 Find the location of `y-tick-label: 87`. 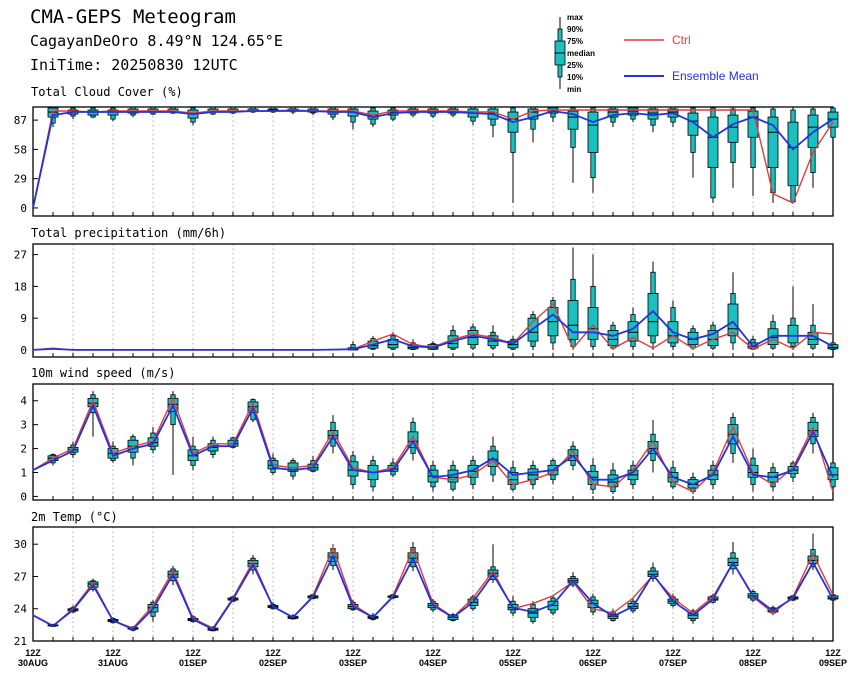

y-tick-label: 87 is located at coordinates (20, 120).